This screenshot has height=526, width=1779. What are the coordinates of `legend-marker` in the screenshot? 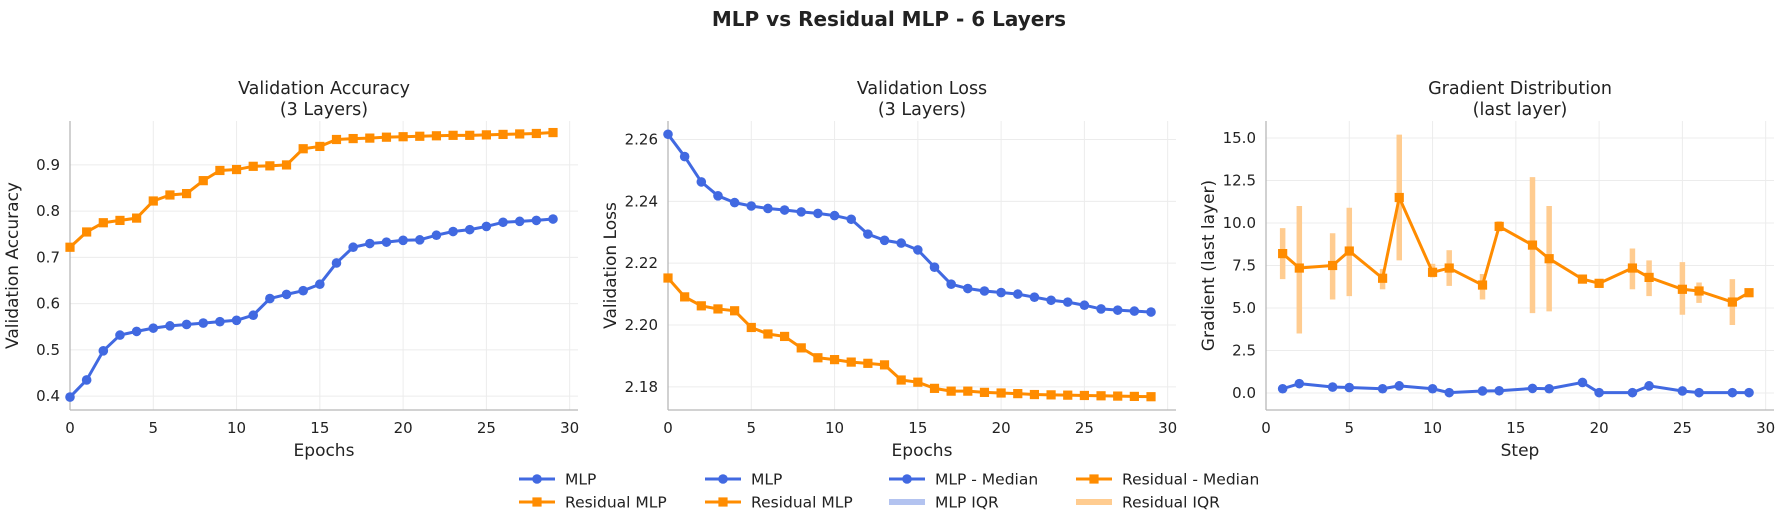 It's located at (907, 479).